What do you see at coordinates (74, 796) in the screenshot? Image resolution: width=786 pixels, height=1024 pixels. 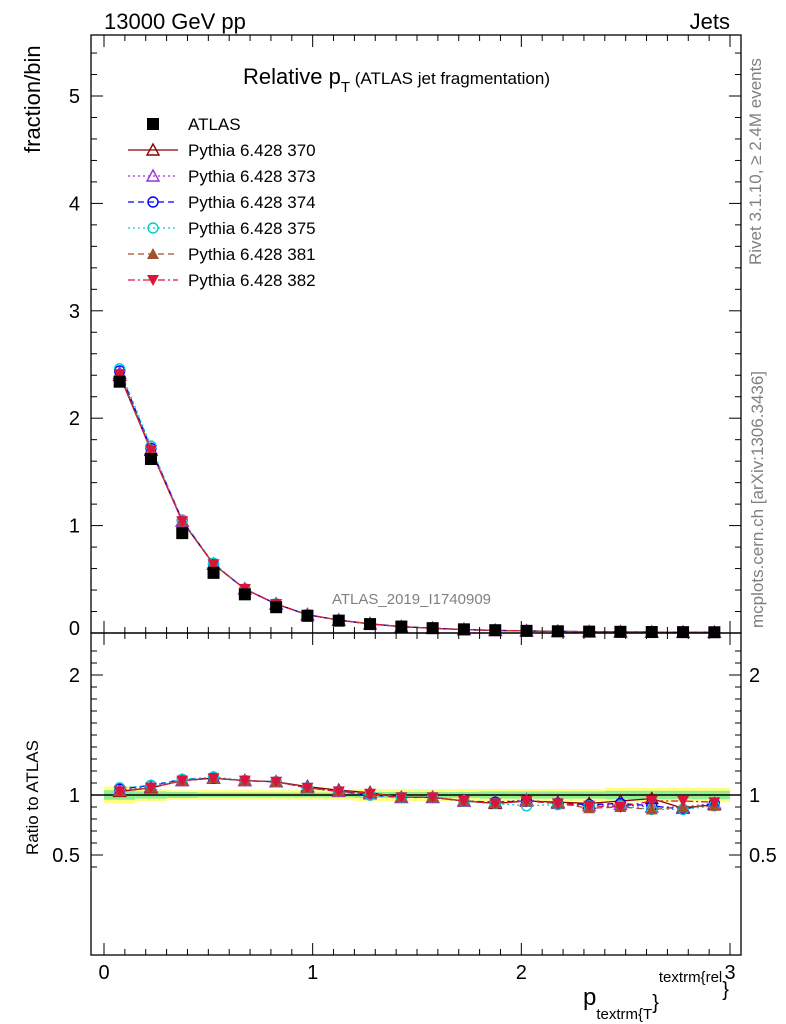 I see `ratio-y-tick-label: 1` at bounding box center [74, 796].